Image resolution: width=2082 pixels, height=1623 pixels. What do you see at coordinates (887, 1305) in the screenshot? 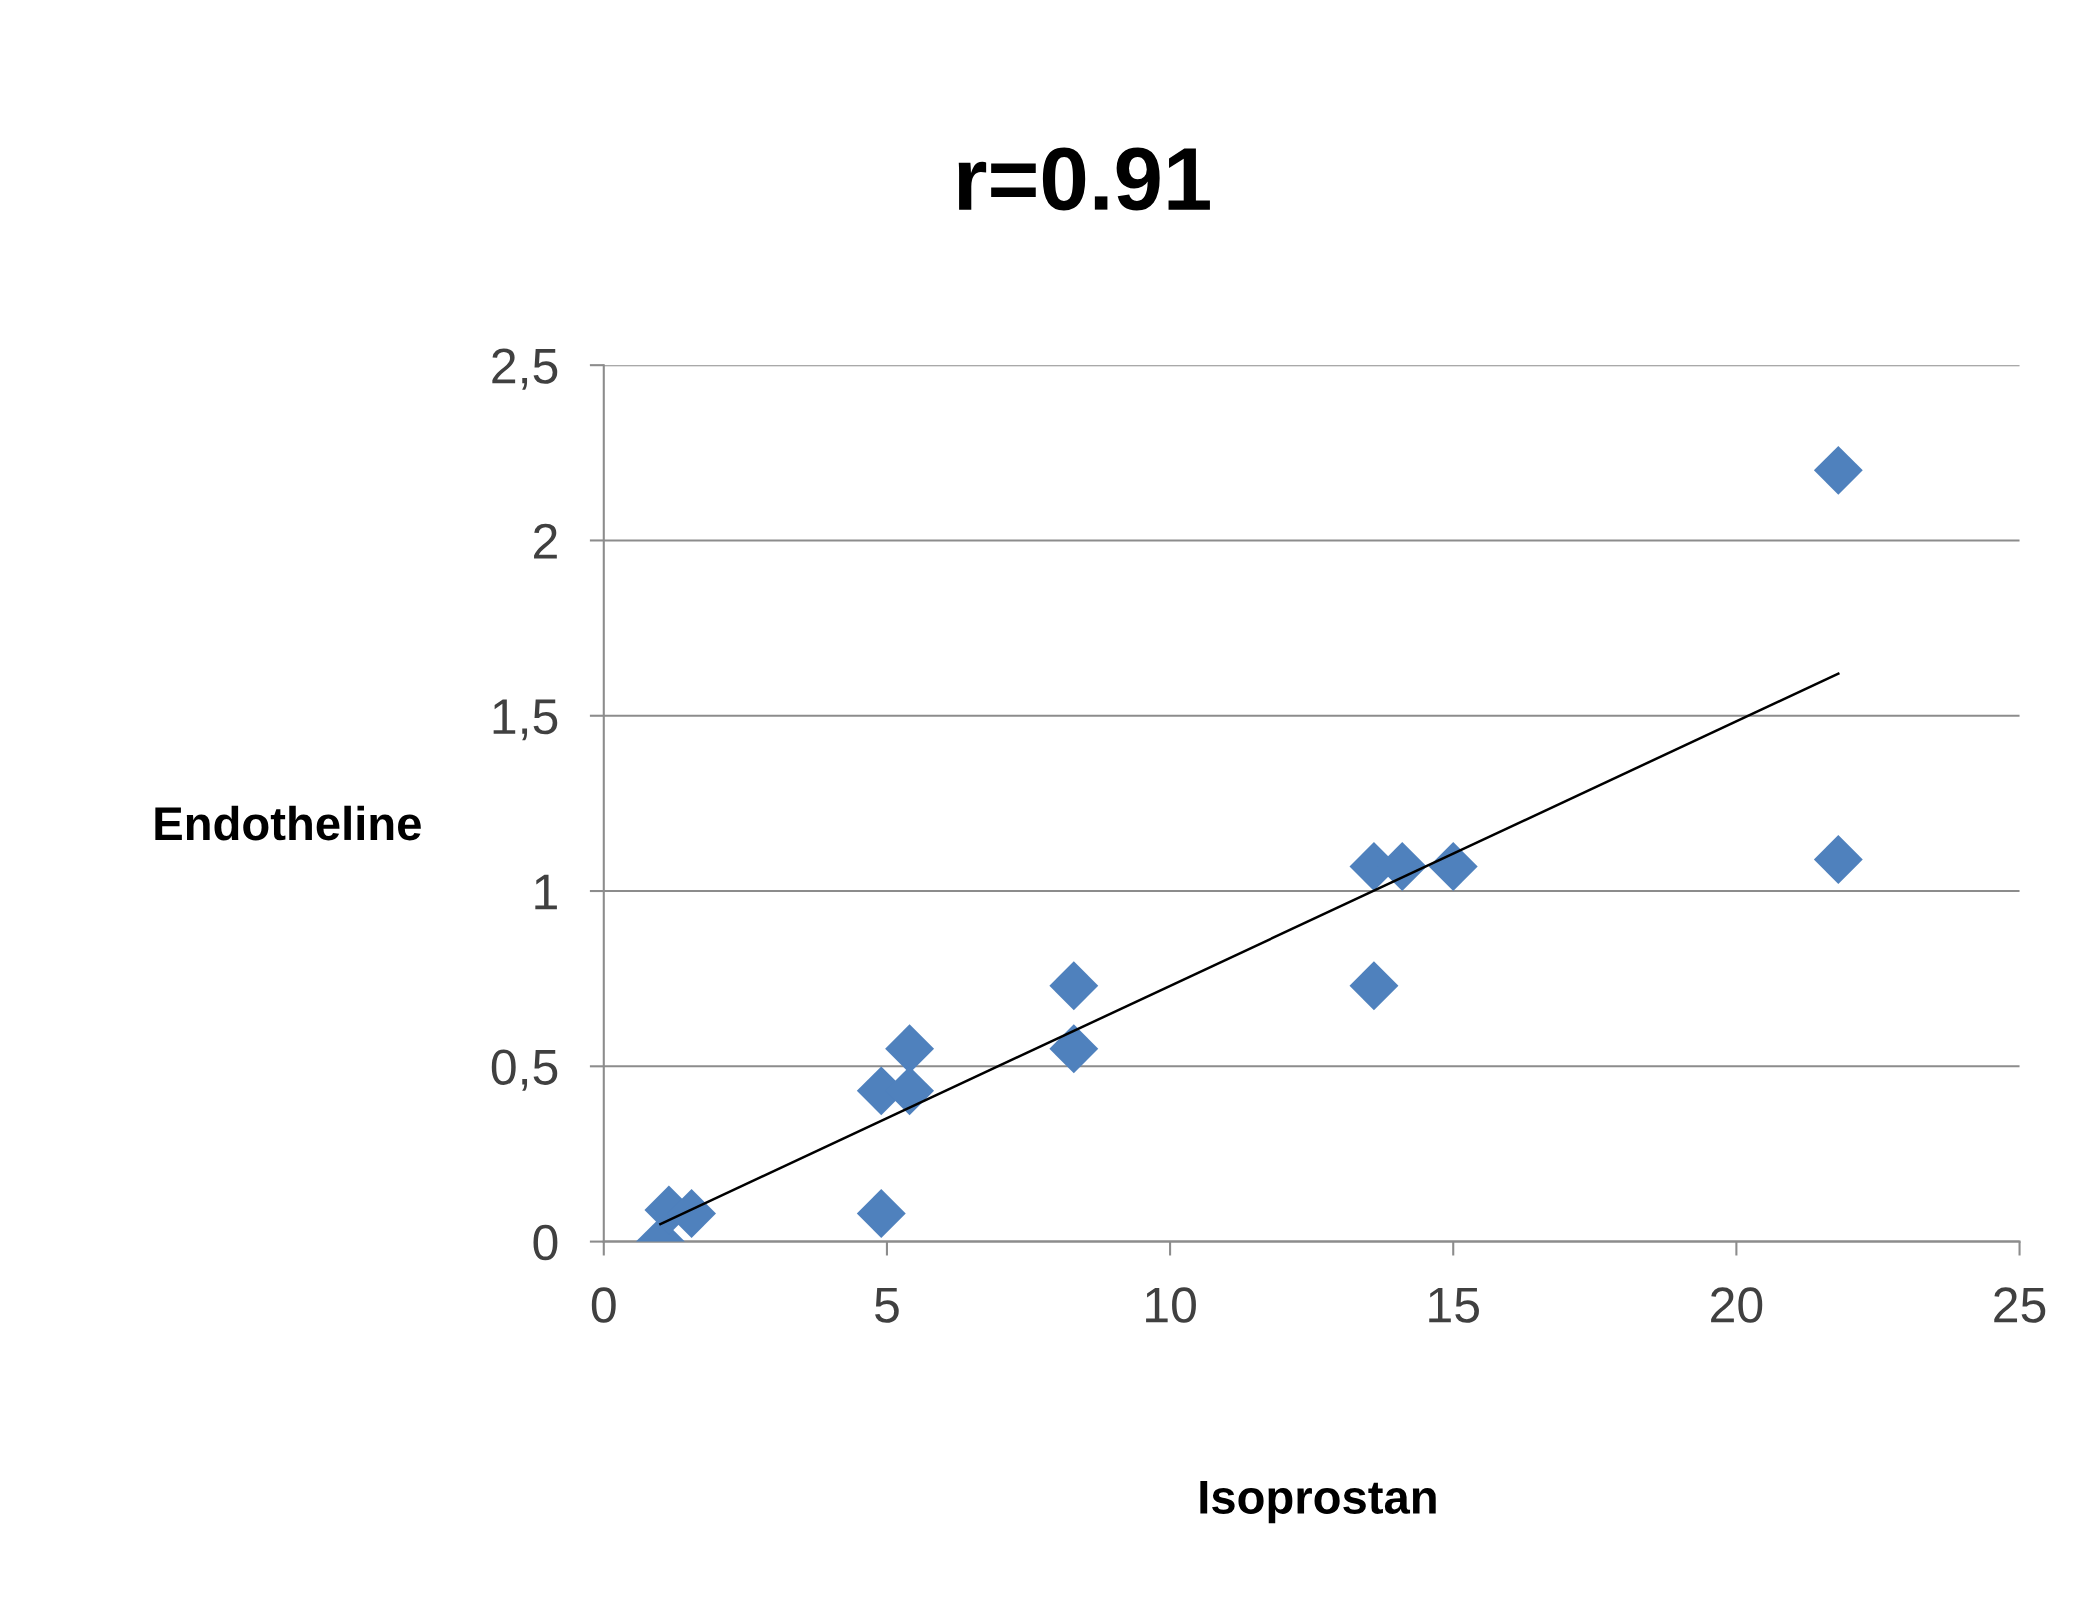
I see `x-tick-label: 5` at bounding box center [887, 1305].